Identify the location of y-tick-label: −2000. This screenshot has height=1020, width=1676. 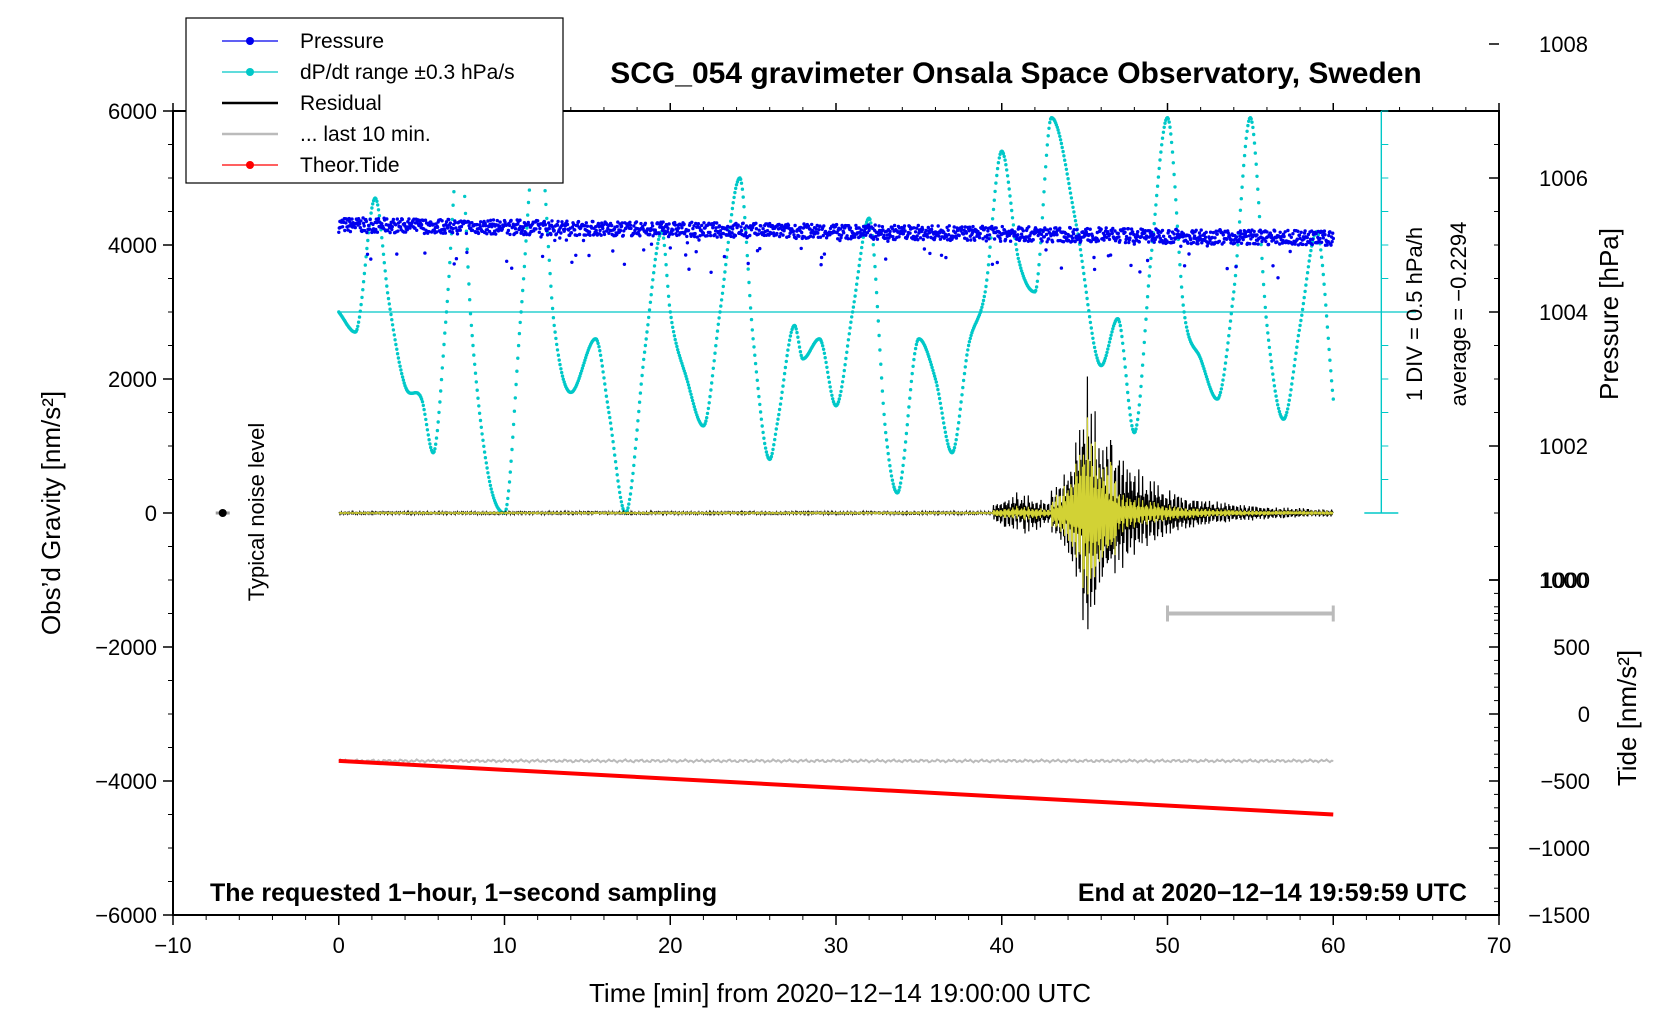
(126, 647).